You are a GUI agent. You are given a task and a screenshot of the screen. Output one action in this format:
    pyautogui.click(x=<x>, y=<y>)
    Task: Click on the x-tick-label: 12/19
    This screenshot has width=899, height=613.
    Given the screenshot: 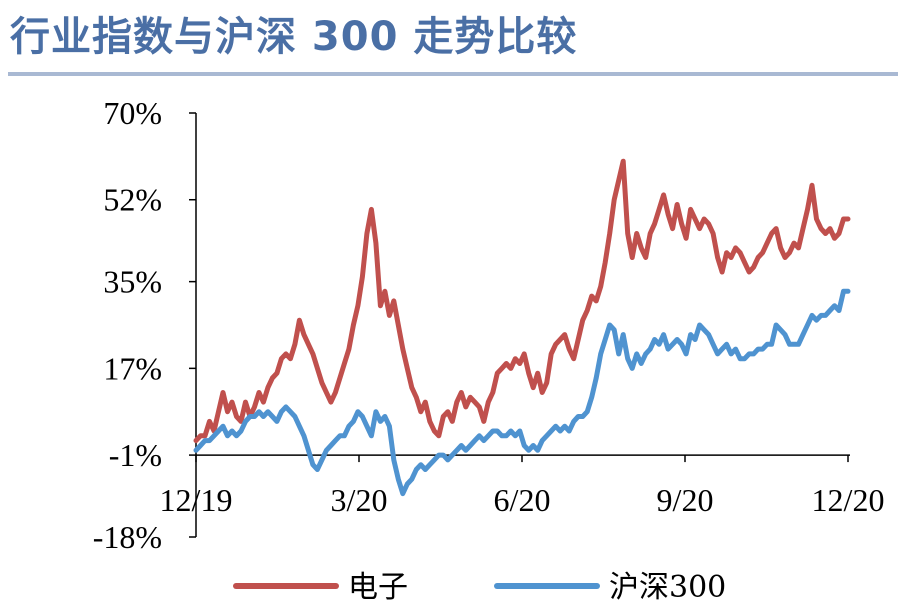 What is the action you would take?
    pyautogui.click(x=196, y=500)
    